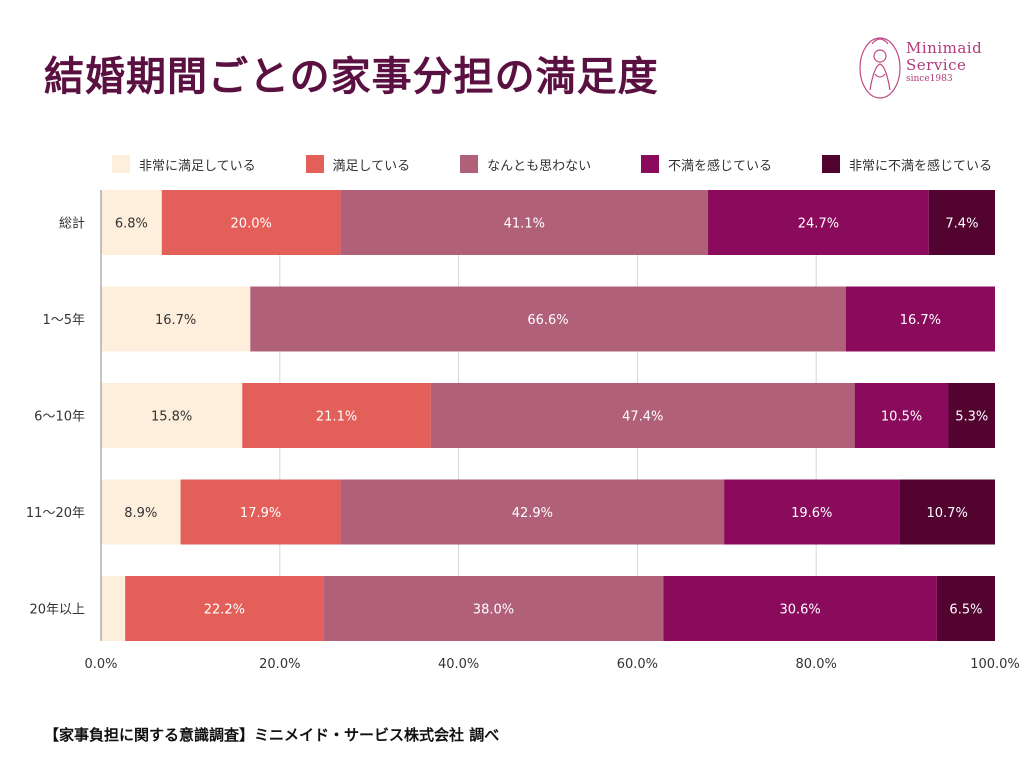 The image size is (1024, 768). I want to click on category-label: 20年以上, so click(57, 610).